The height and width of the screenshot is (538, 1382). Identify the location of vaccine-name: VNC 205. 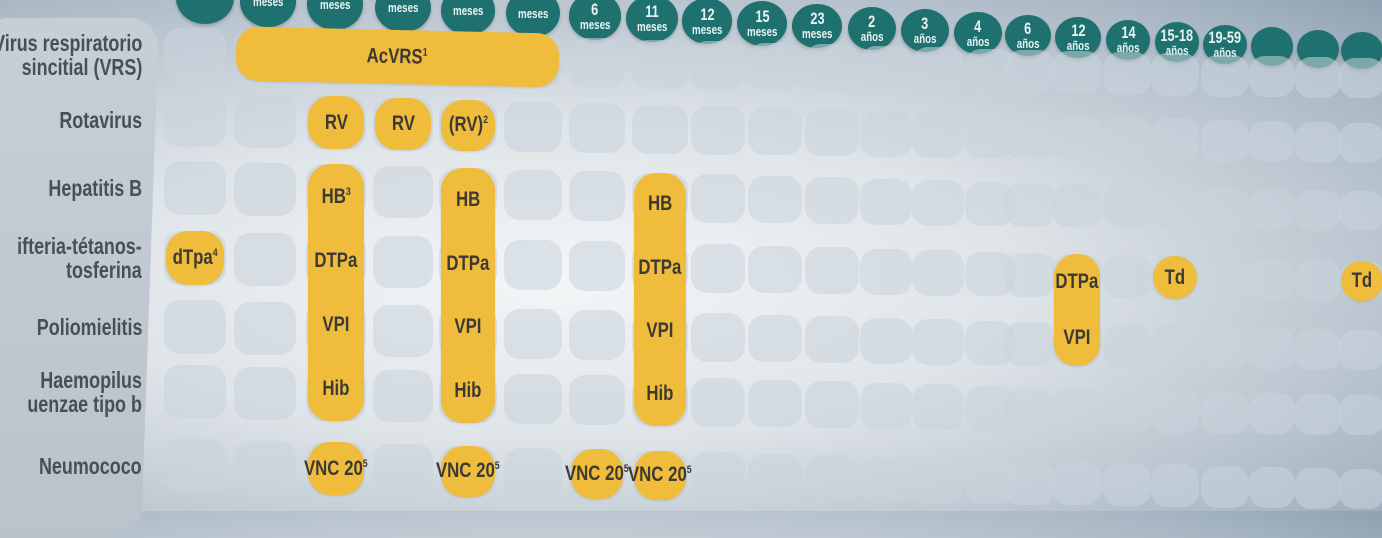
(597, 474).